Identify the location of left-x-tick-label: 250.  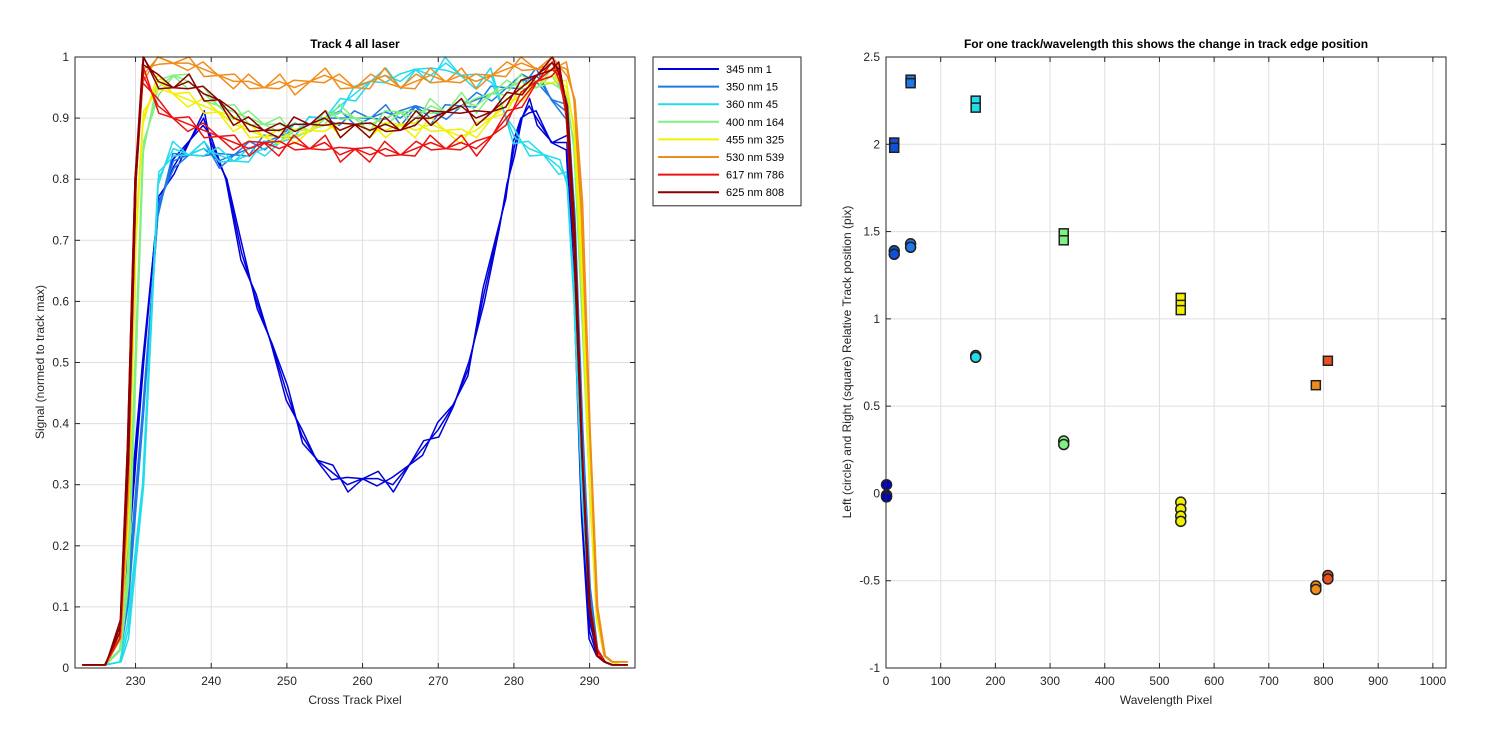
(287, 681).